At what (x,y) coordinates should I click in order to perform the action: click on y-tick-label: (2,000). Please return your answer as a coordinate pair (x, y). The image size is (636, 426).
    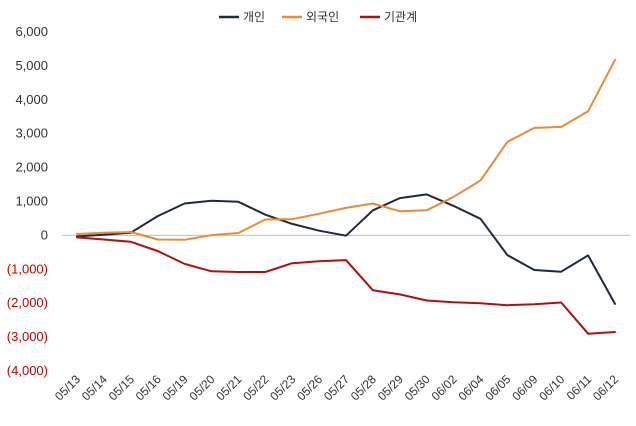
    Looking at the image, I should click on (27, 302).